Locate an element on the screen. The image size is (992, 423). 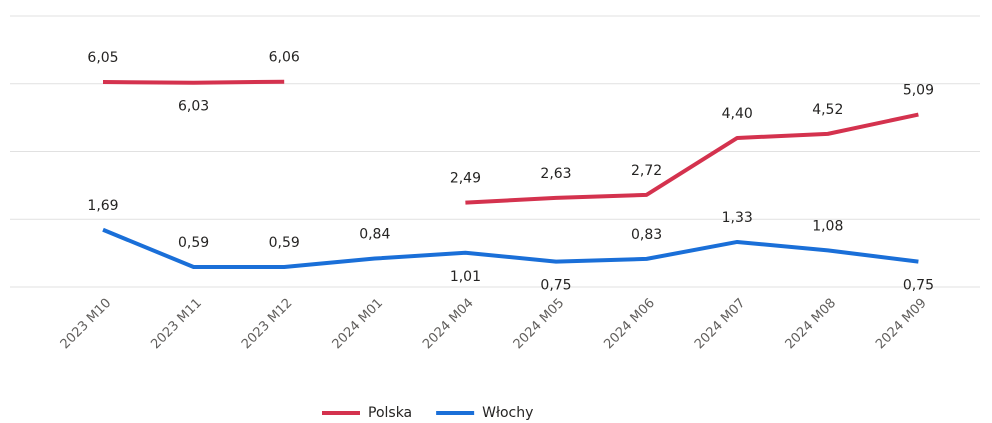
x-tick-label: 2024 M04 is located at coordinates (448, 324).